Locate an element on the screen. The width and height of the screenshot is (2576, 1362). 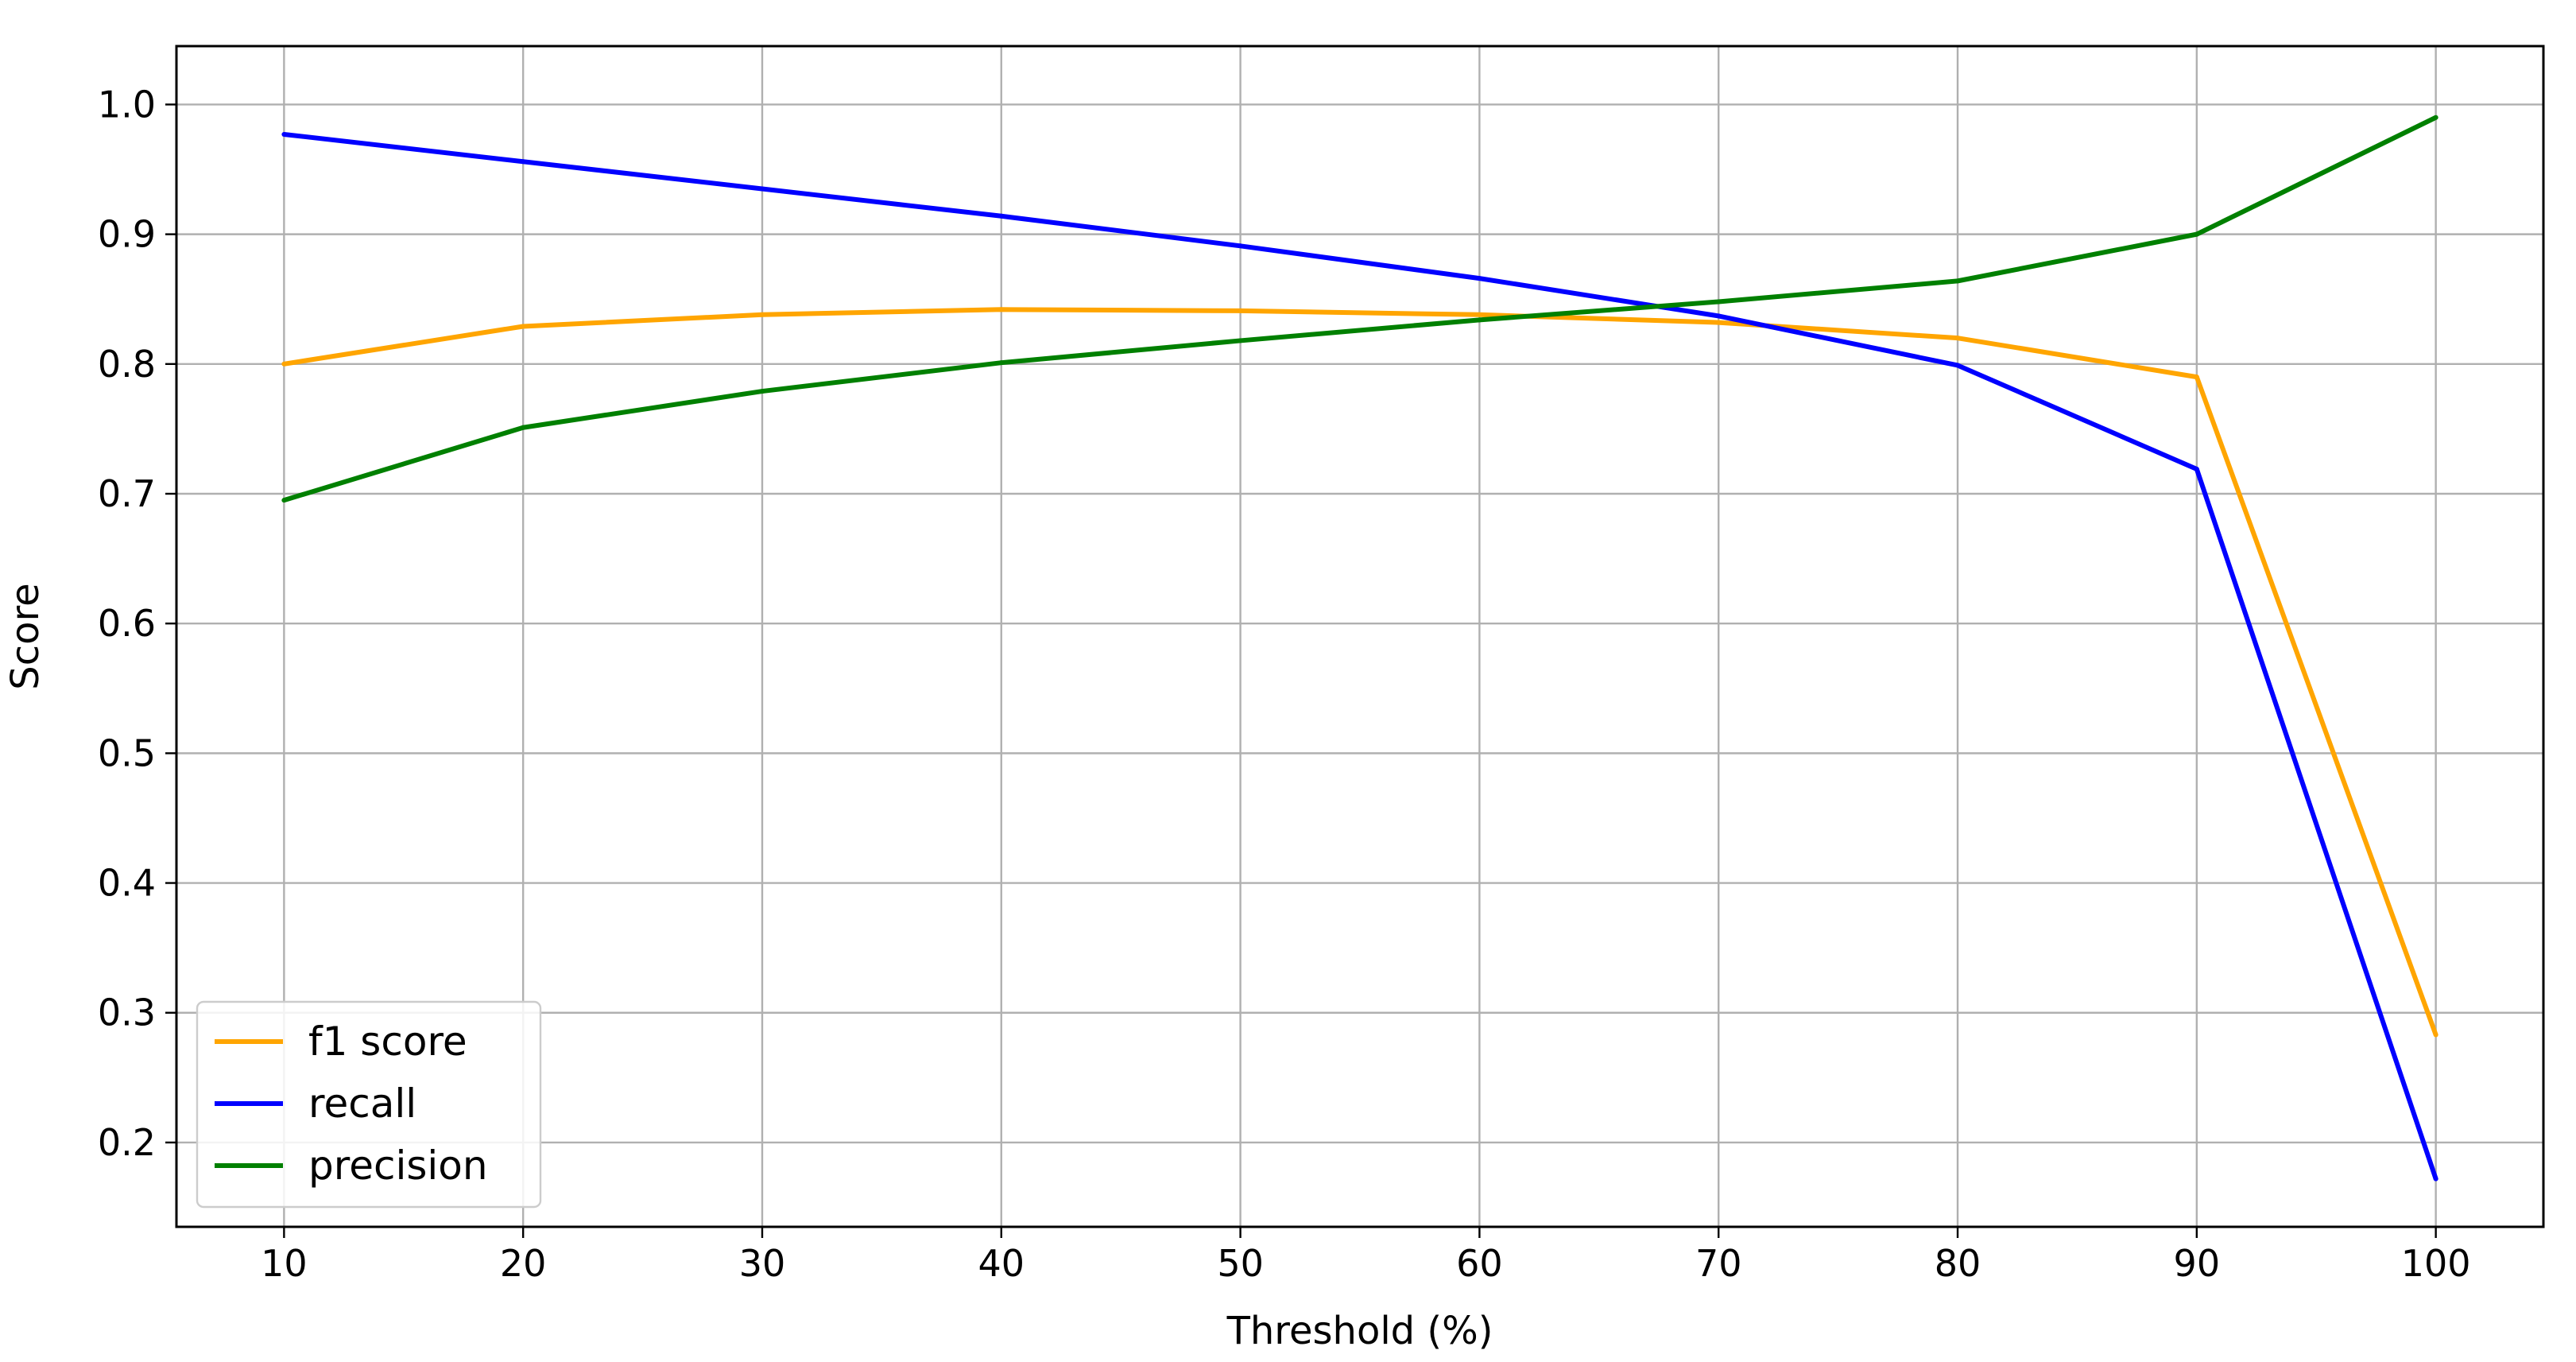
x-axis-ticks: 10 20 30 40 50 60 70 80 90 100 is located at coordinates (1366, 1256).